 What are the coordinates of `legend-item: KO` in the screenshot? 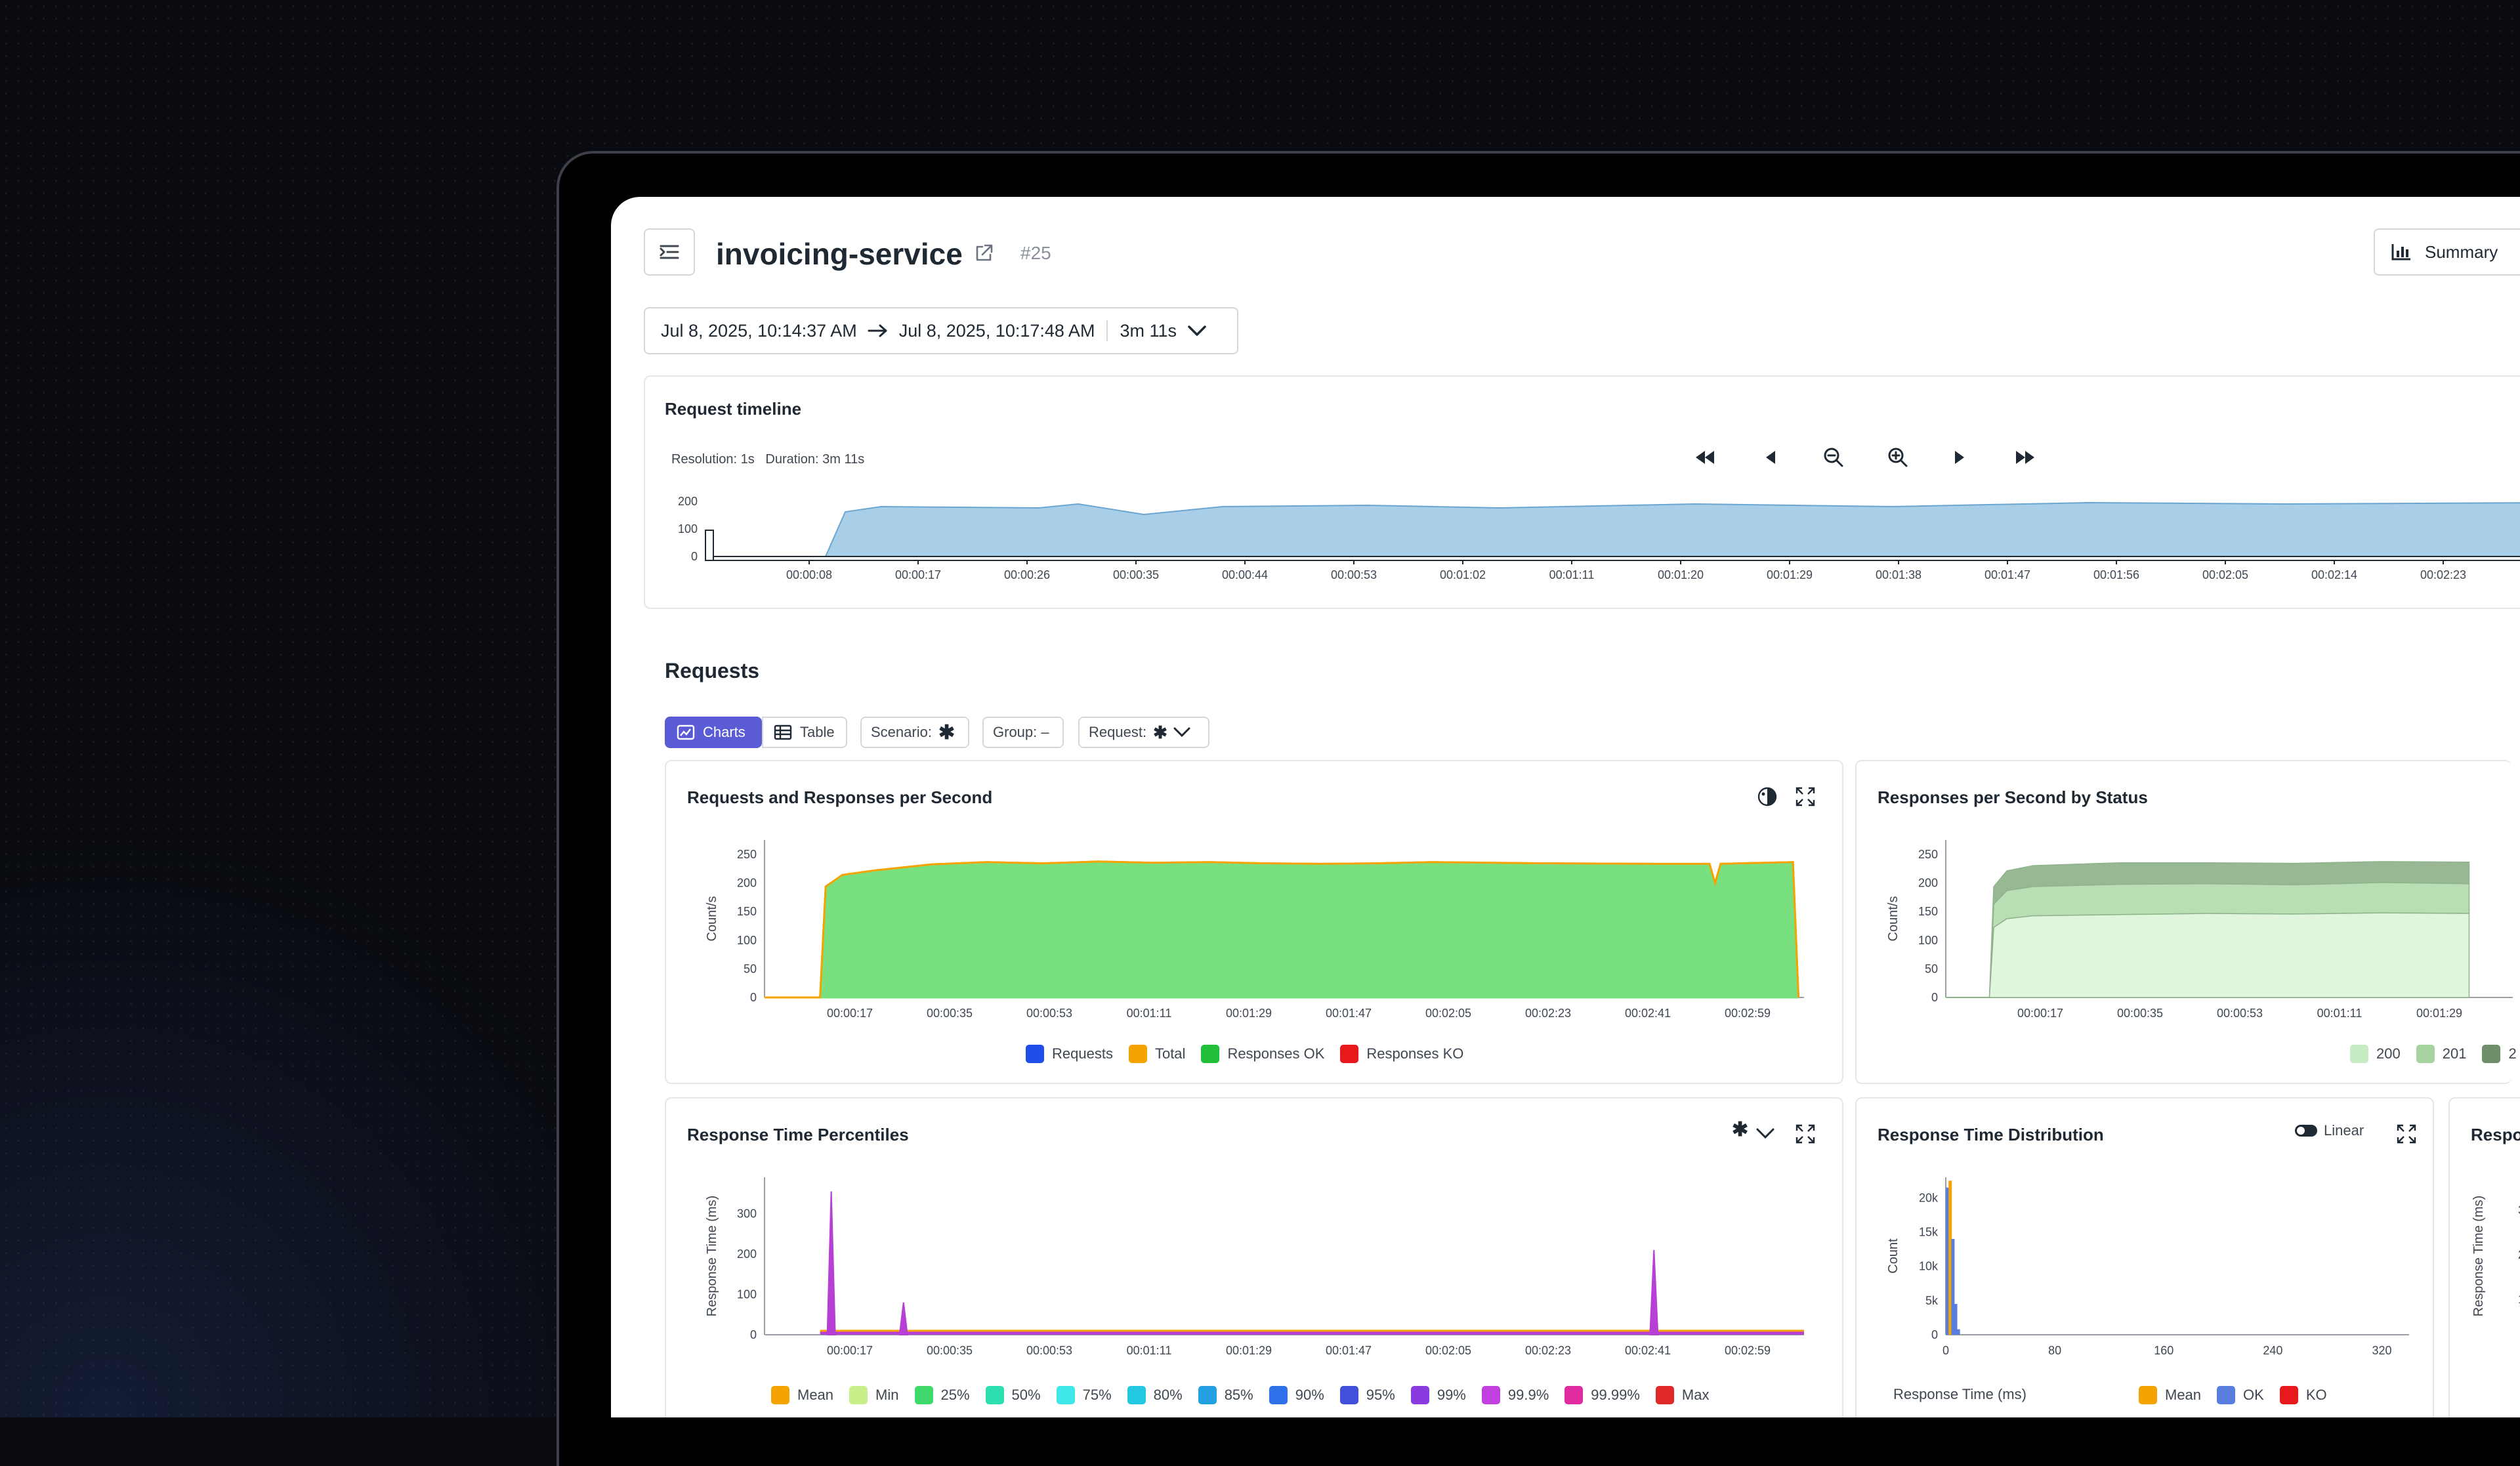 It's located at (2303, 1395).